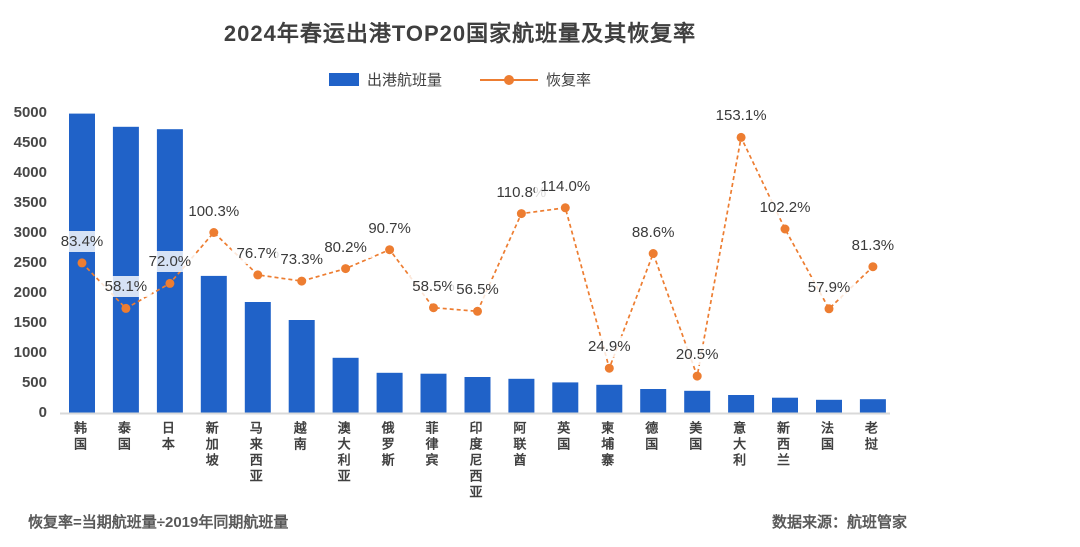 Image resolution: width=1080 pixels, height=547 pixels. I want to click on category-label: 柬埔寨, so click(607, 445).